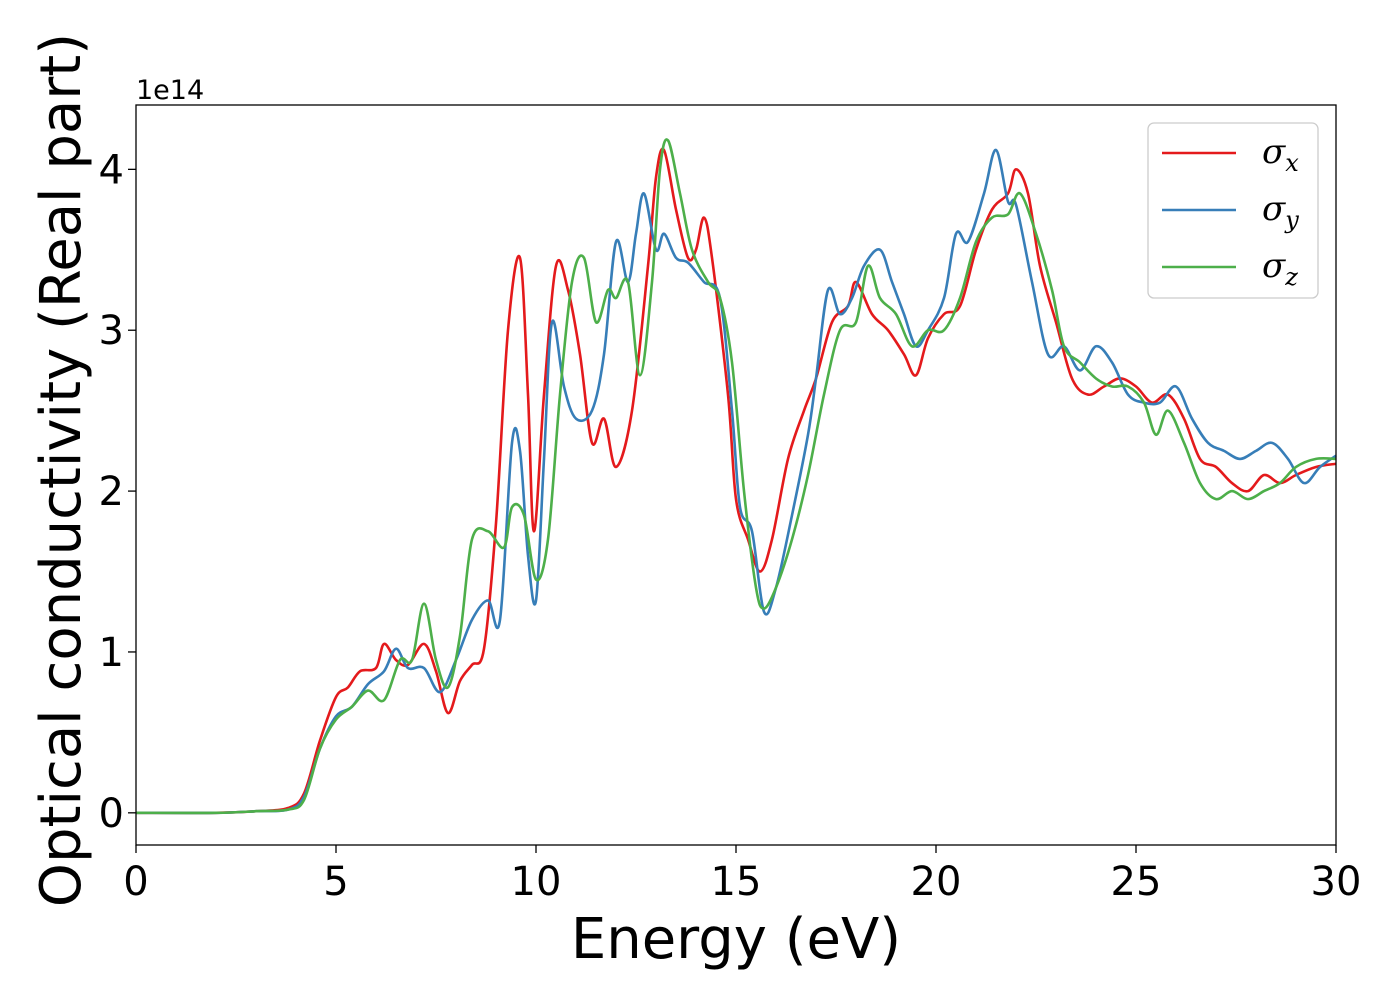 The width and height of the screenshot is (1400, 1000). I want to click on y-tick-label: 3, so click(111, 331).